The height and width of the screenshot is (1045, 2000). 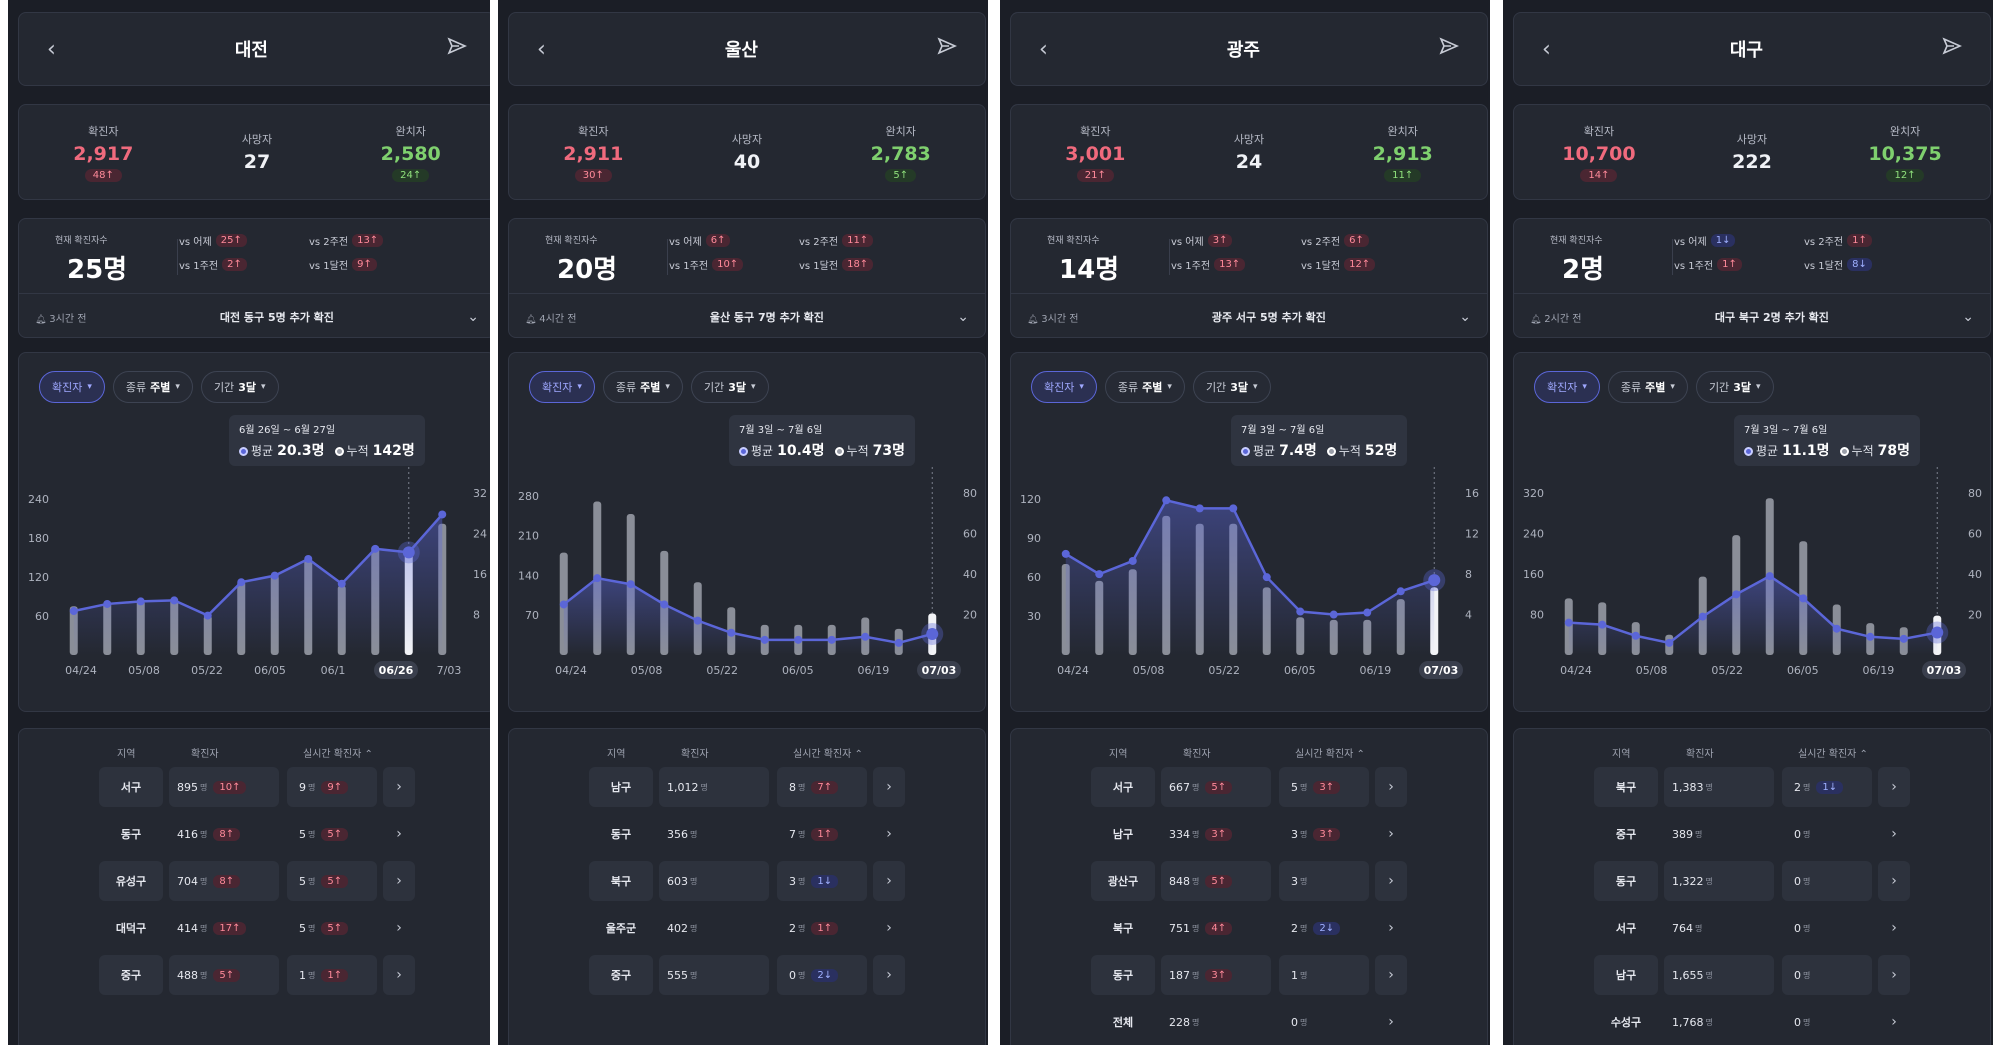 What do you see at coordinates (1294, 975) in the screenshot?
I see `region-live-value: 1` at bounding box center [1294, 975].